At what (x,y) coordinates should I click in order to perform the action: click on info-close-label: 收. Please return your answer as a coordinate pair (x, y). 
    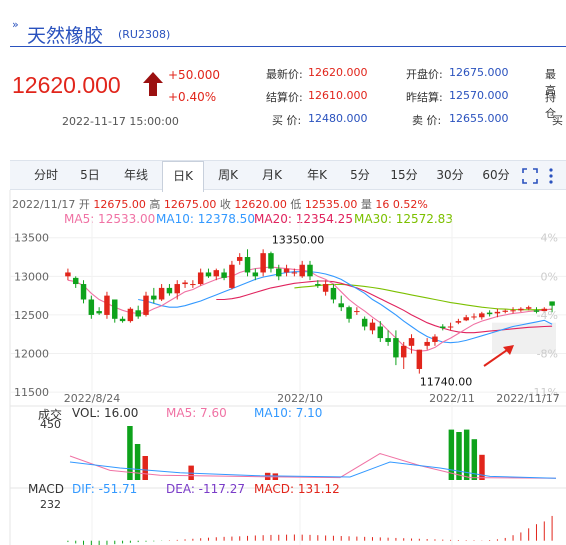
    Looking at the image, I should click on (225, 204).